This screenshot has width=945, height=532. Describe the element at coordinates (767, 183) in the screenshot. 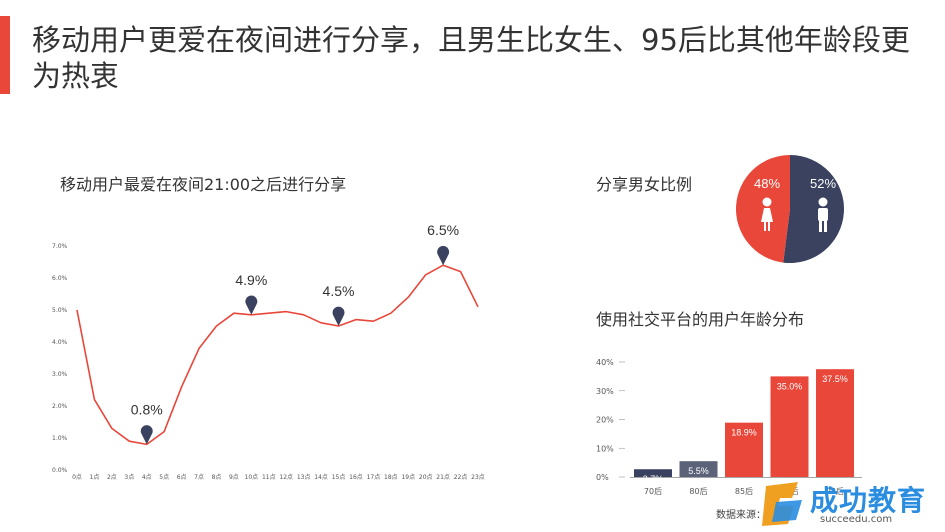

I see `pie-label-female: 48%` at that location.